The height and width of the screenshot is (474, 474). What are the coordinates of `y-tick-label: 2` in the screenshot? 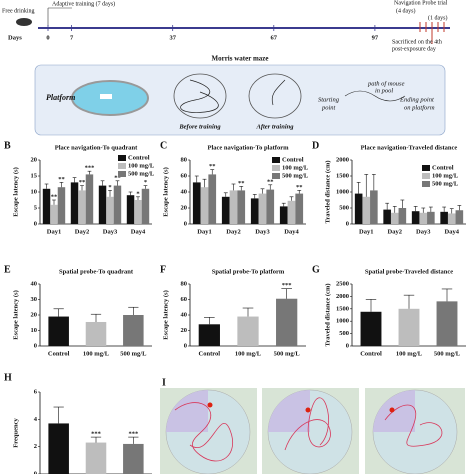 It's located at (35, 446).